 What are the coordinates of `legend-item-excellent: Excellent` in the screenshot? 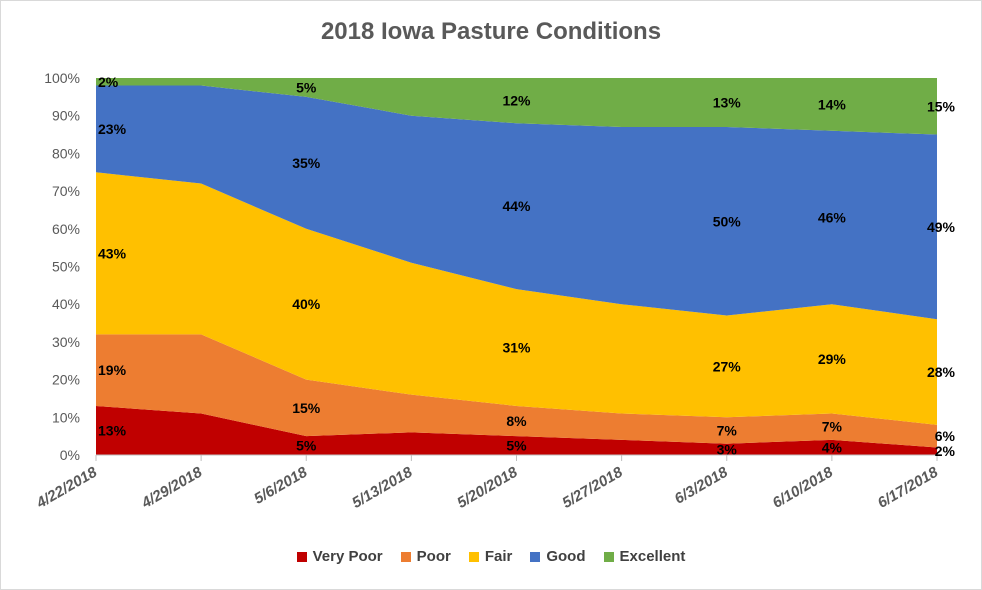 It's located at (644, 556).